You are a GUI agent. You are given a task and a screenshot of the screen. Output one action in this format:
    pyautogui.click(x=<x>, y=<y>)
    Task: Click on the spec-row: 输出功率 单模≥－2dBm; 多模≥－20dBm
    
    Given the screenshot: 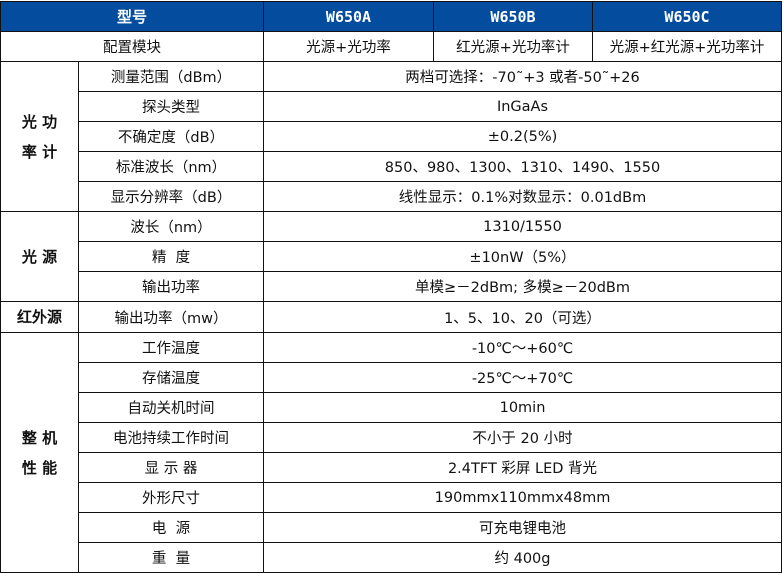 What is the action you would take?
    pyautogui.click(x=391, y=286)
    